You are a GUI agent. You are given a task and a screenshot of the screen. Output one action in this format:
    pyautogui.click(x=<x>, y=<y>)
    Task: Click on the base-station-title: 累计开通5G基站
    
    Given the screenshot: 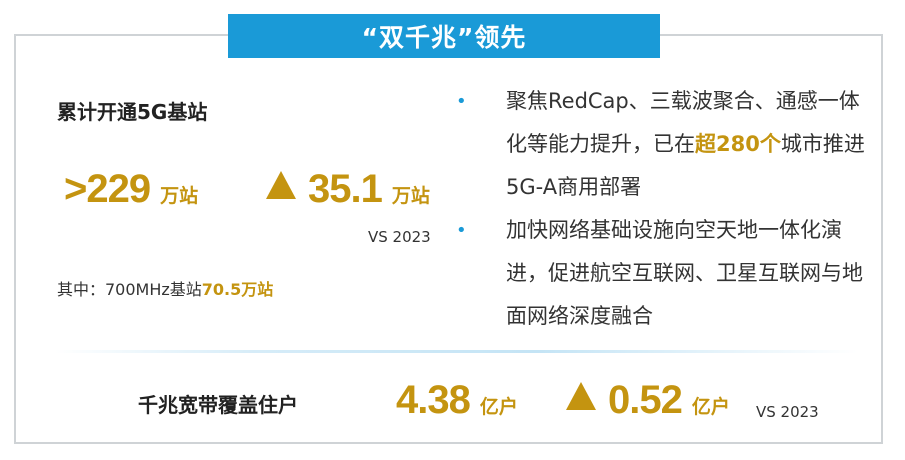 What is the action you would take?
    pyautogui.click(x=132, y=112)
    